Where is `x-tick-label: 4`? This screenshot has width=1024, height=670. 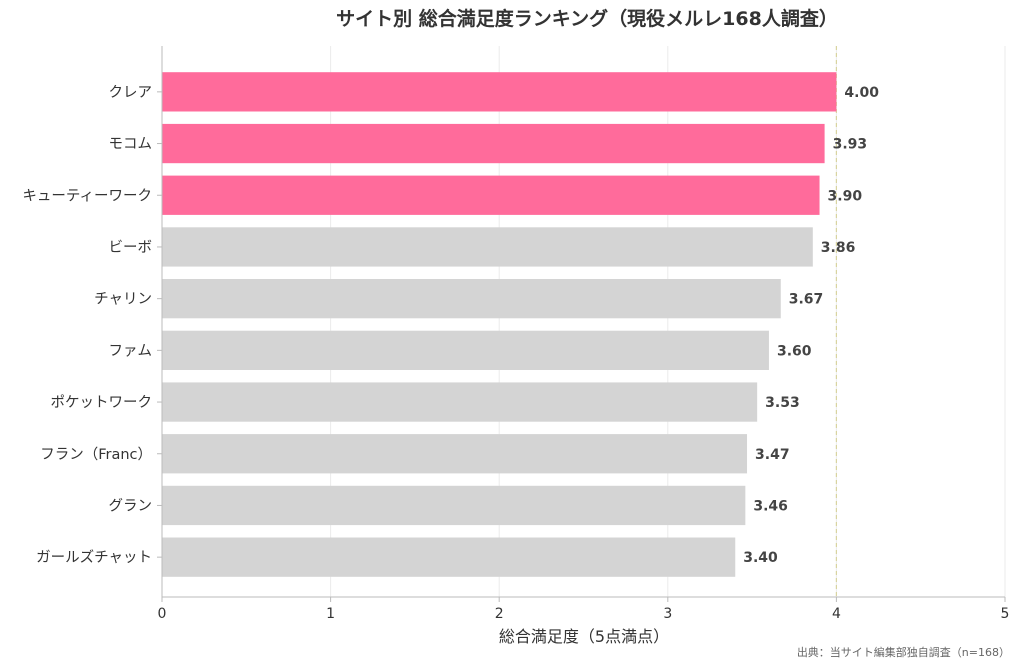 x-tick-label: 4 is located at coordinates (836, 614).